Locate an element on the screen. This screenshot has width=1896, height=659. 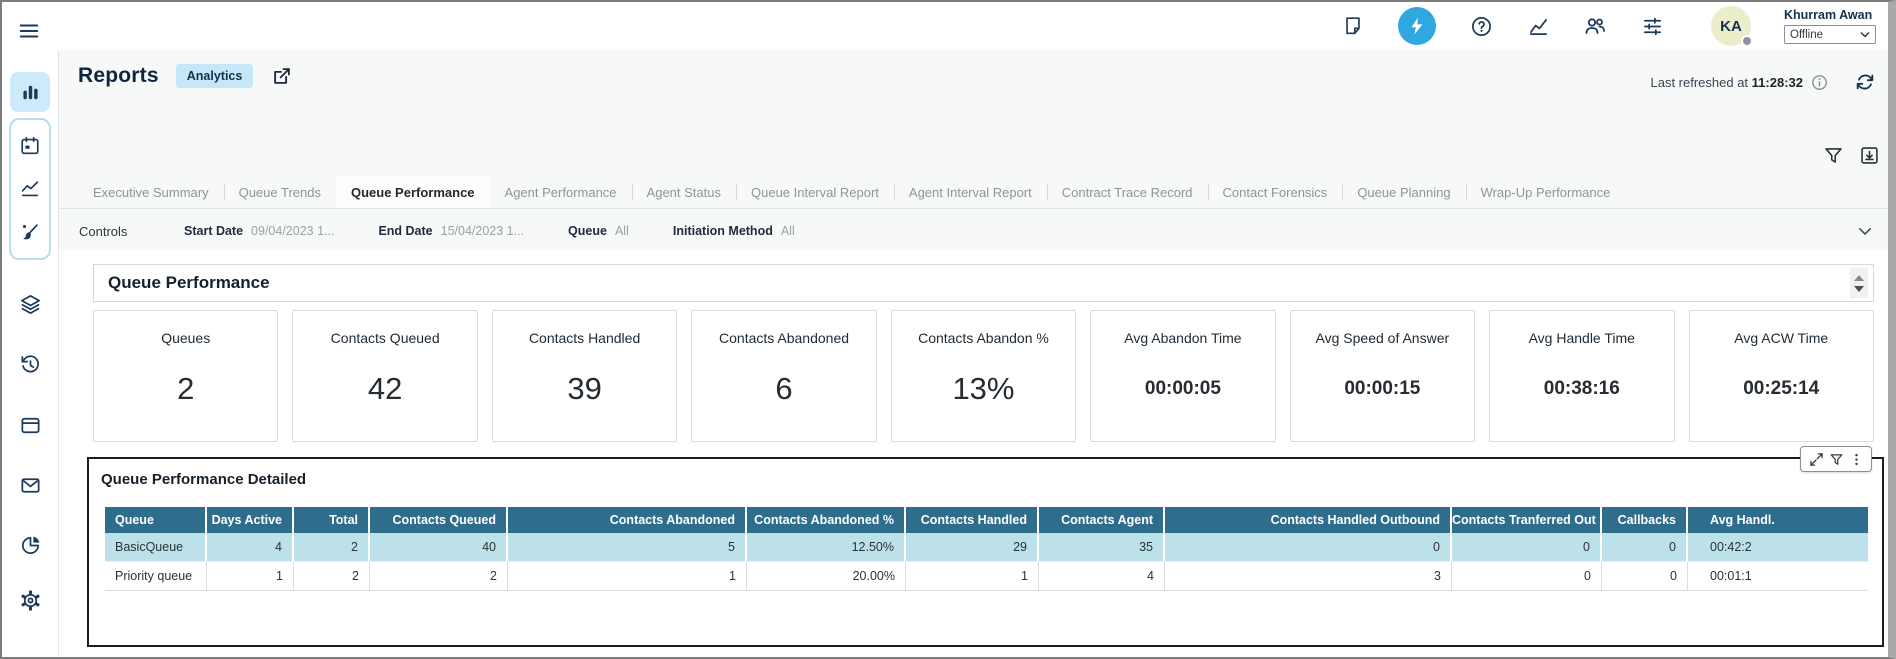
history-icon is located at coordinates (29, 363).